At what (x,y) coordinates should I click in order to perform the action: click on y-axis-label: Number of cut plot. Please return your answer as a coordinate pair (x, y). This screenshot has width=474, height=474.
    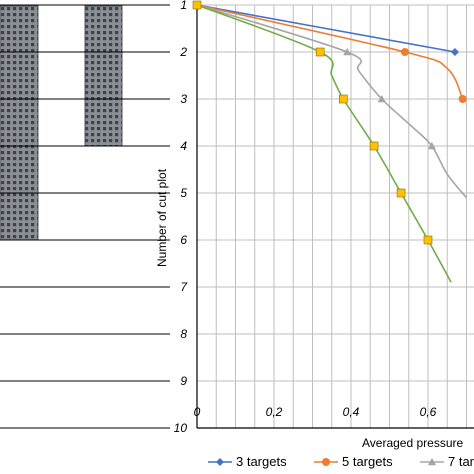
    Looking at the image, I should click on (162, 217).